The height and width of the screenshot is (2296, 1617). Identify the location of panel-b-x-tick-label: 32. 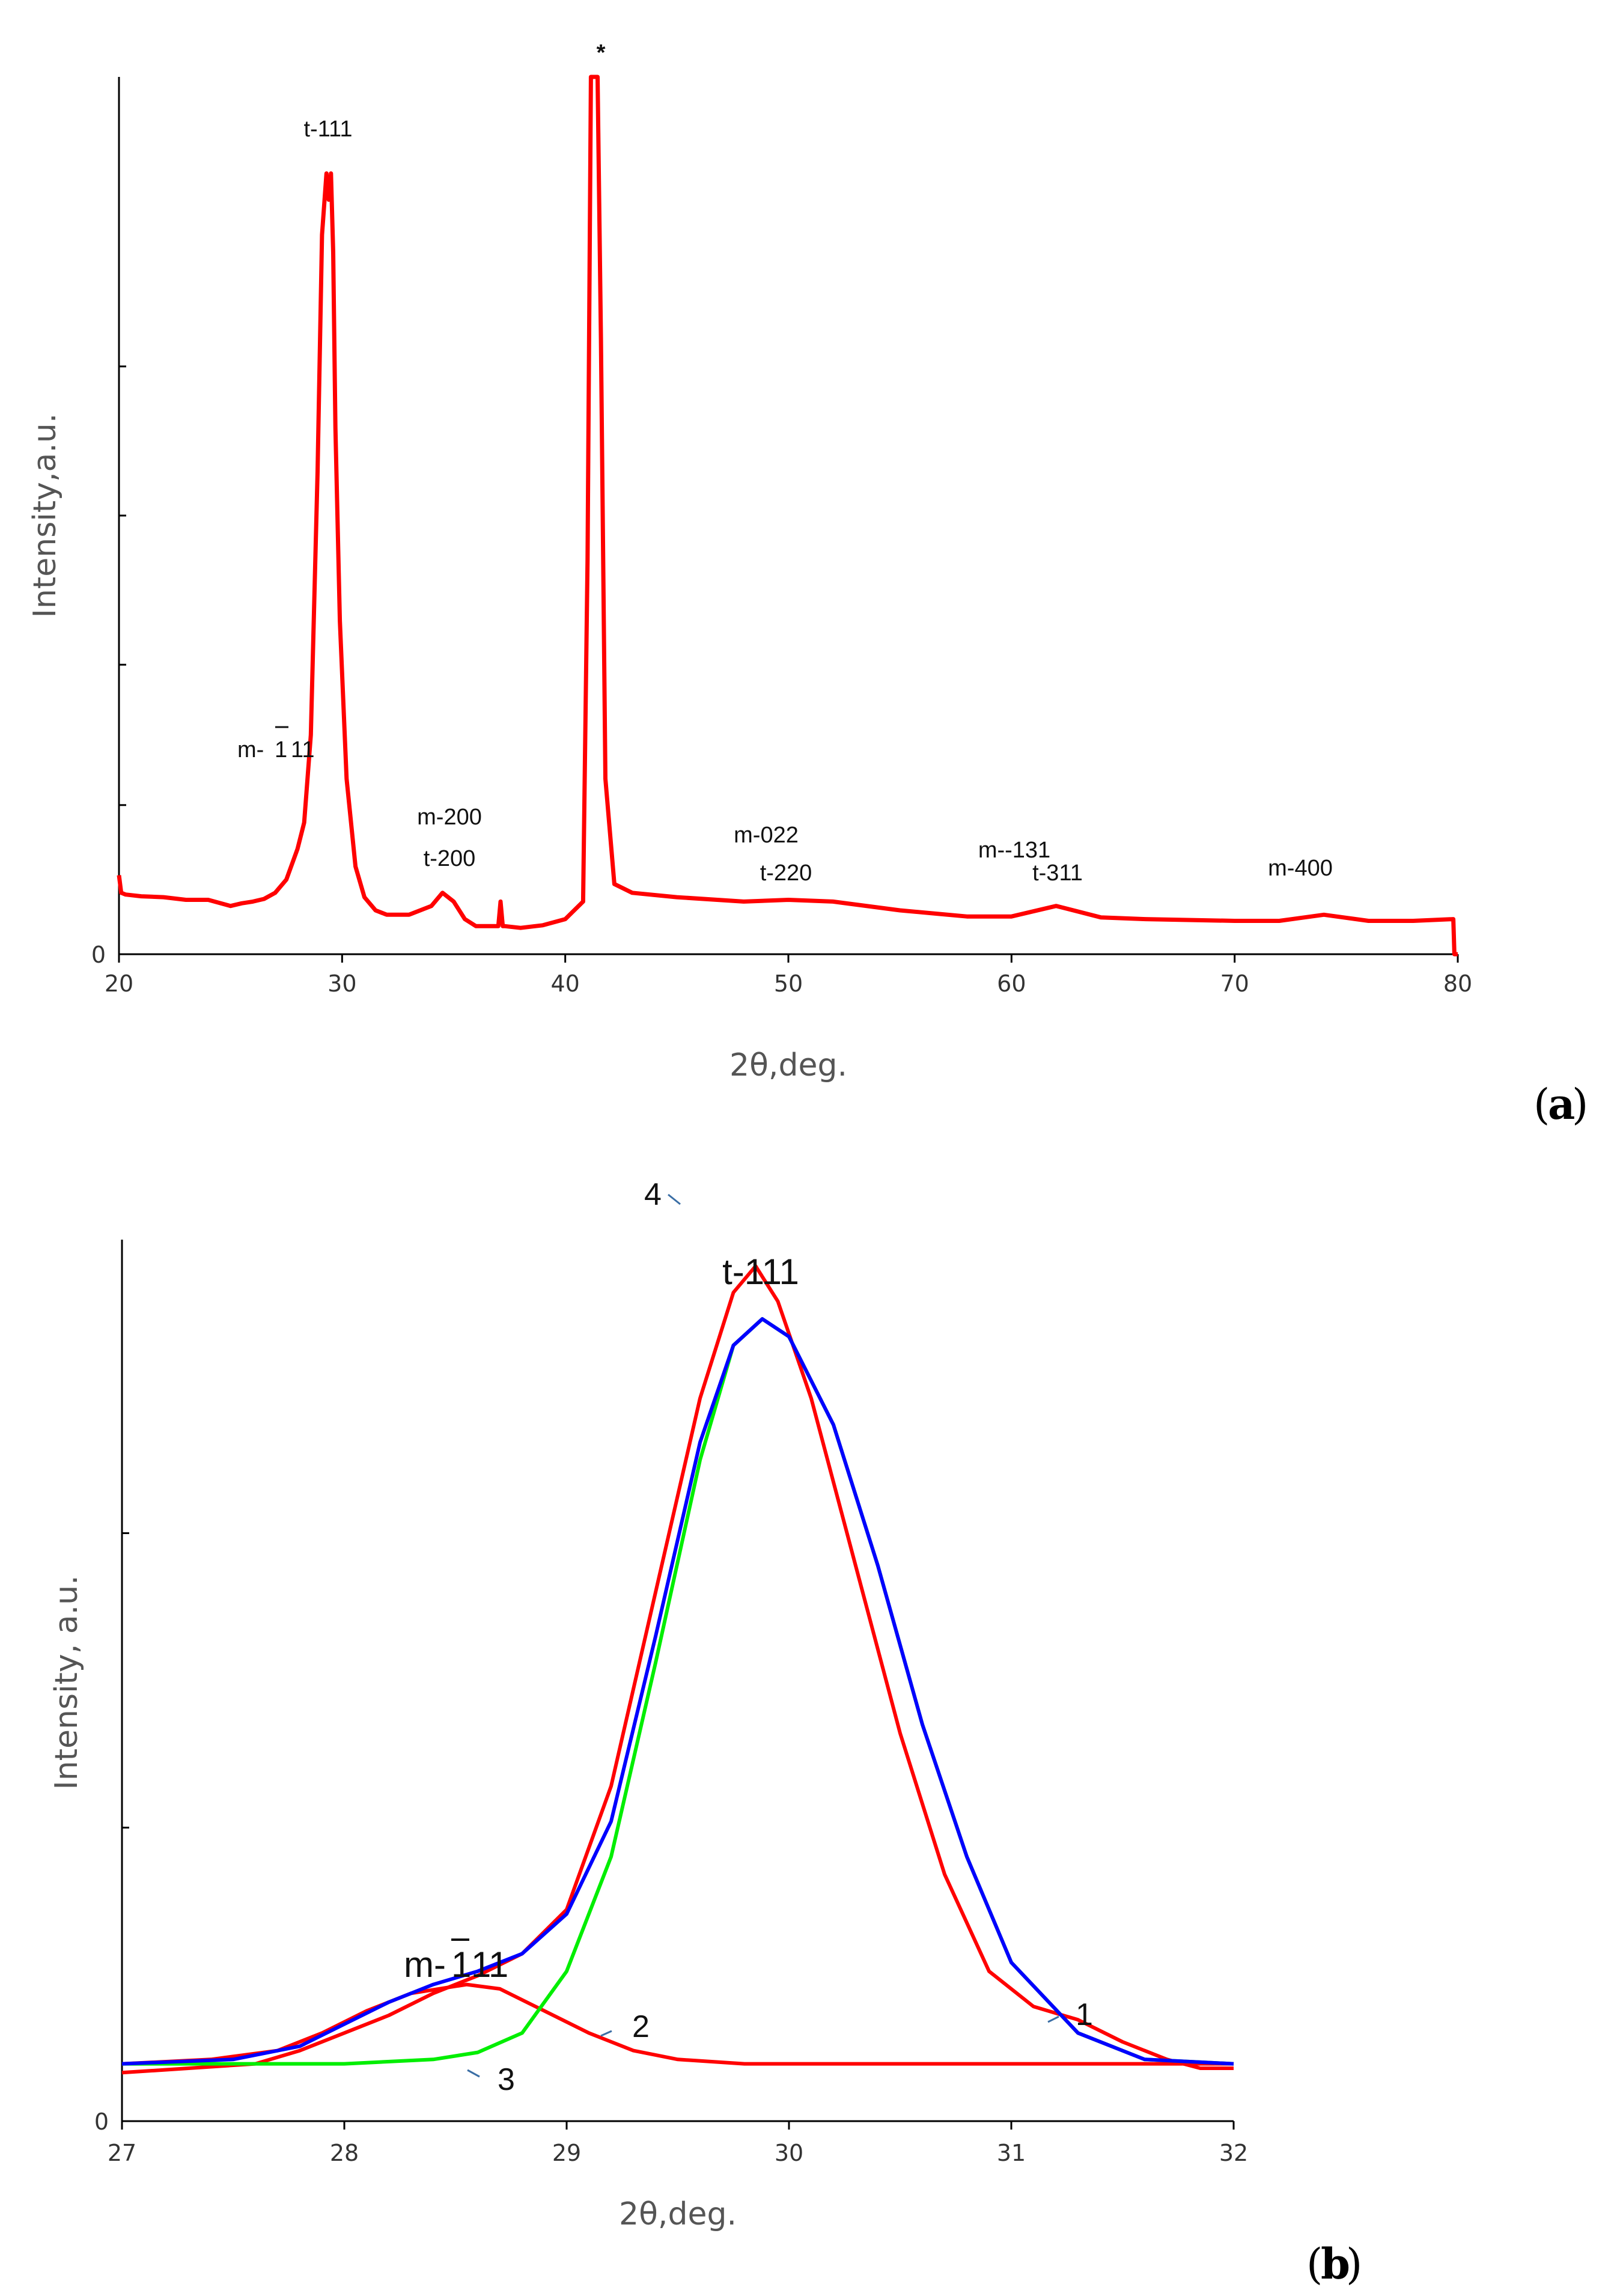
(1233, 2153).